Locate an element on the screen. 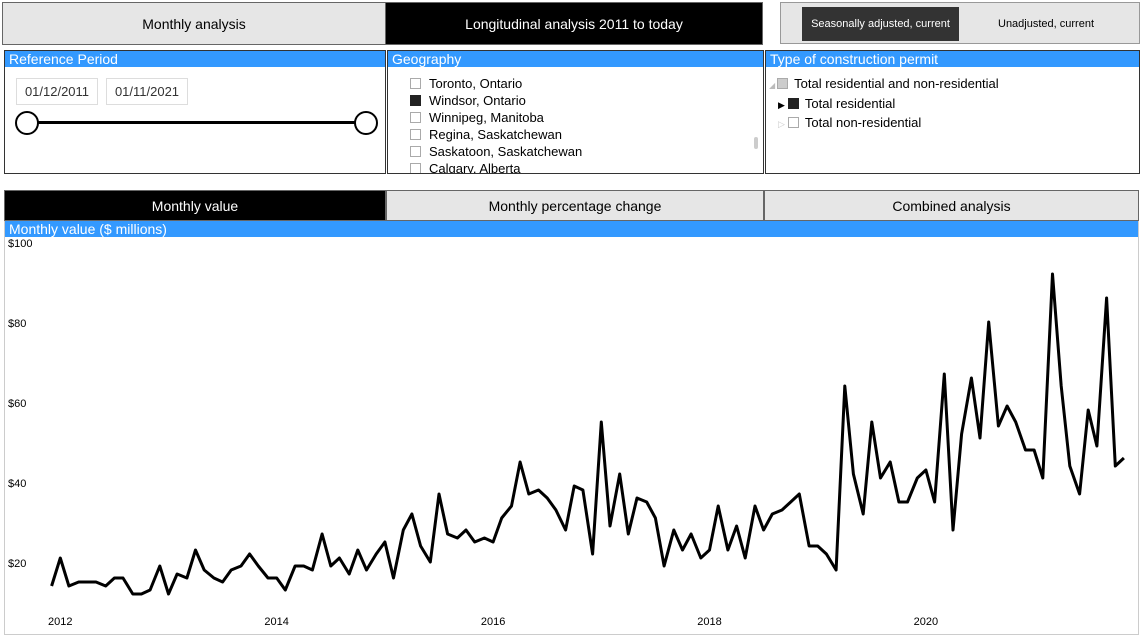  tab-active: Monthly value is located at coordinates (195, 205).